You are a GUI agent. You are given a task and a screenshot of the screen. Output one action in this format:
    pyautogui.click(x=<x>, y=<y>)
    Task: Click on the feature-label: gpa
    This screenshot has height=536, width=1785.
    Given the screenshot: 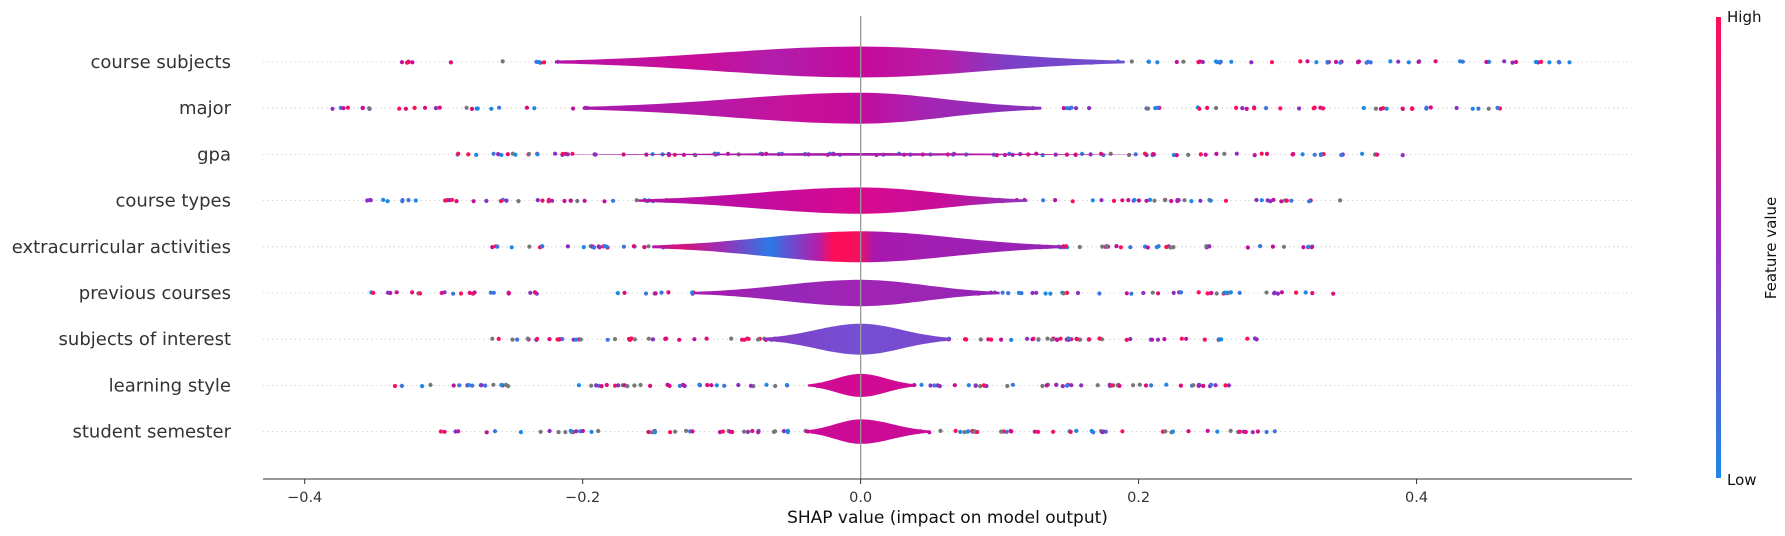 What is the action you would take?
    pyautogui.click(x=214, y=154)
    